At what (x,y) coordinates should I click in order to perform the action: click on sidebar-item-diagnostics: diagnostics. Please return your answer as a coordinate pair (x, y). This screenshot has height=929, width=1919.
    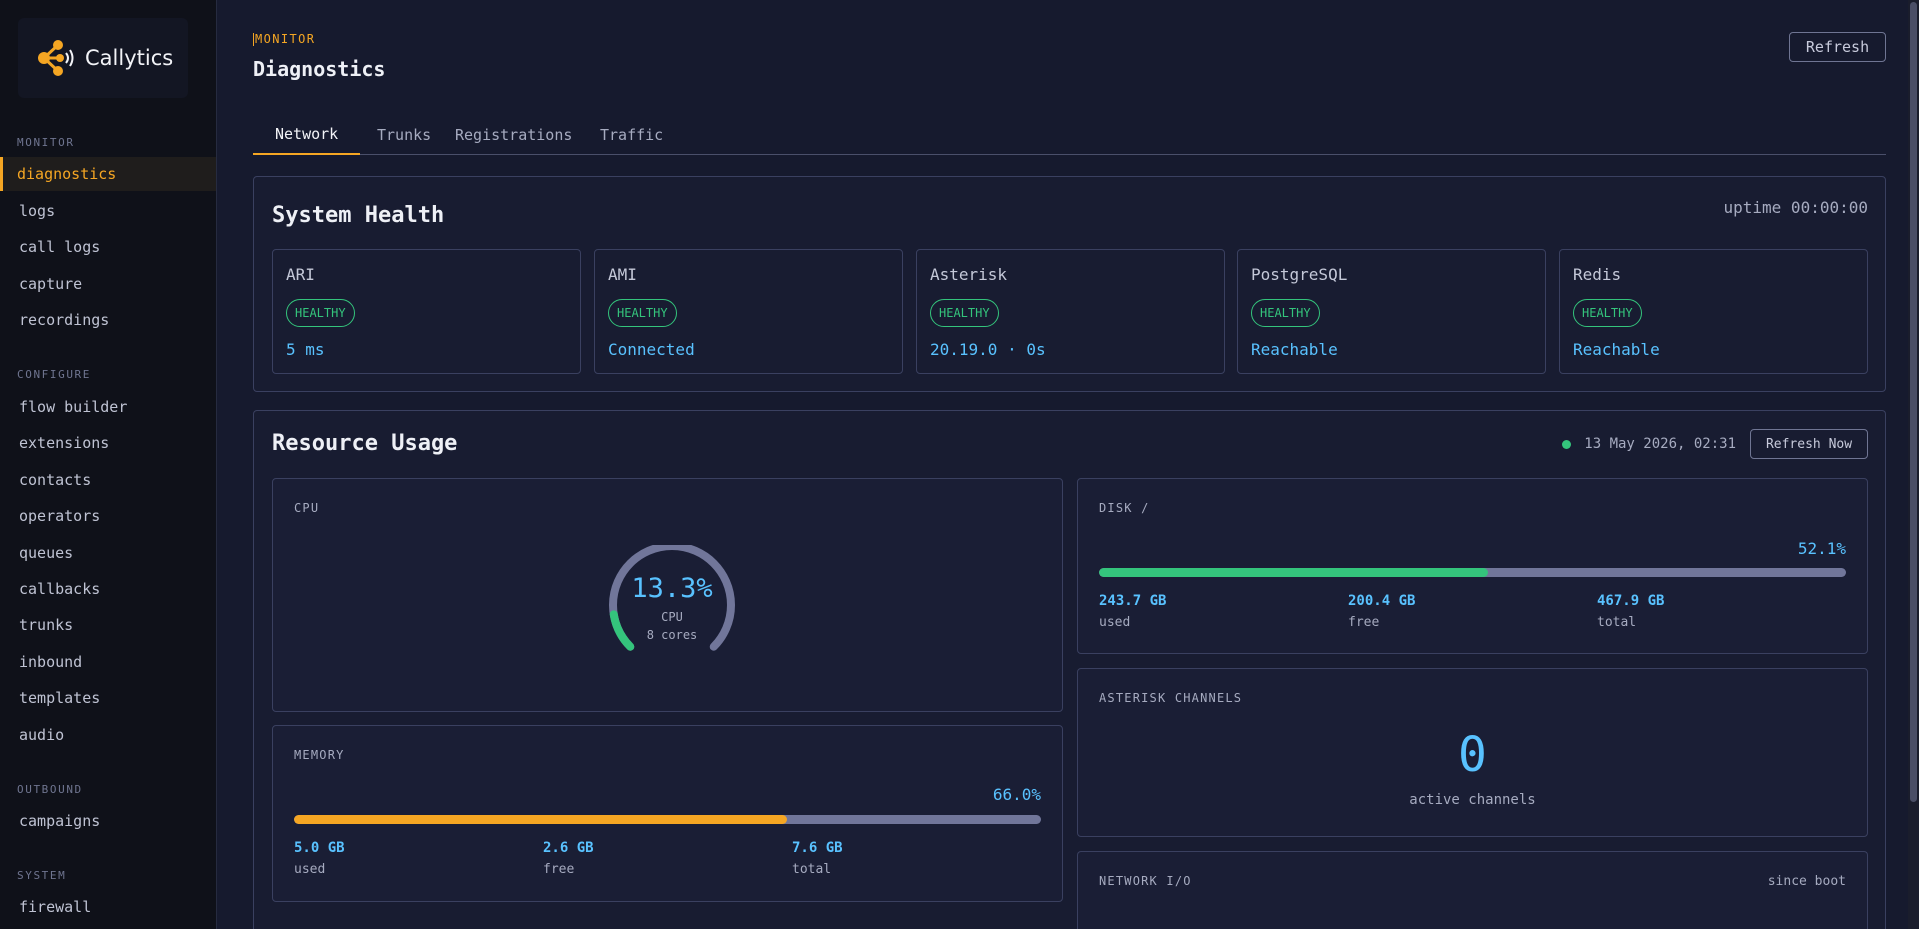
    Looking at the image, I should click on (108, 174).